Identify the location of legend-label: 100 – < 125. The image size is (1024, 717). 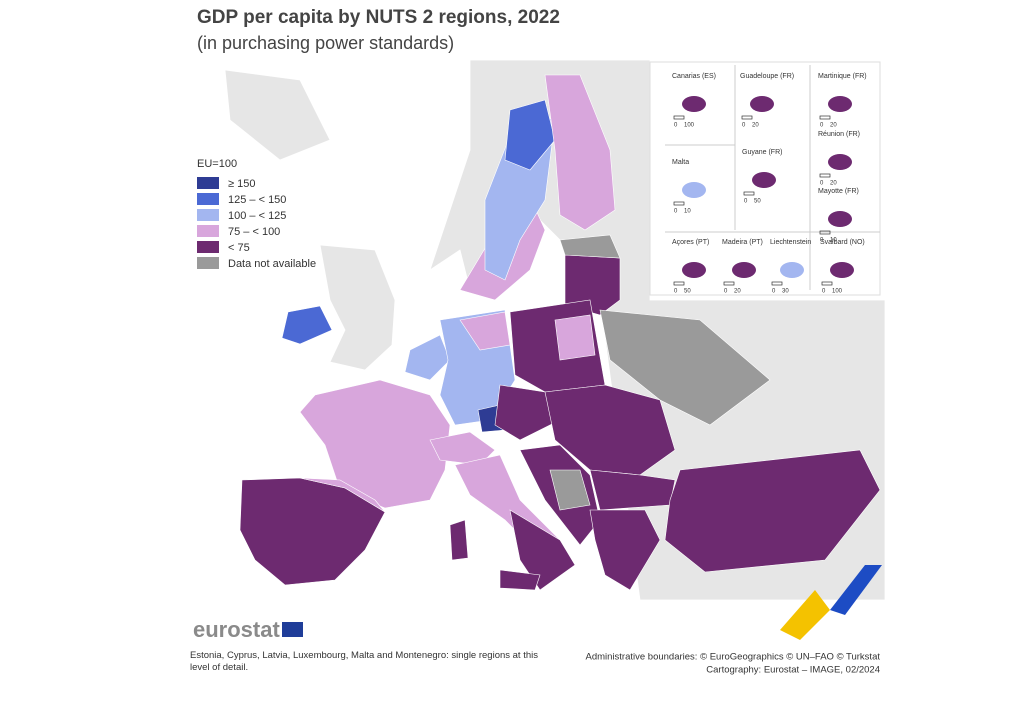
(257, 216).